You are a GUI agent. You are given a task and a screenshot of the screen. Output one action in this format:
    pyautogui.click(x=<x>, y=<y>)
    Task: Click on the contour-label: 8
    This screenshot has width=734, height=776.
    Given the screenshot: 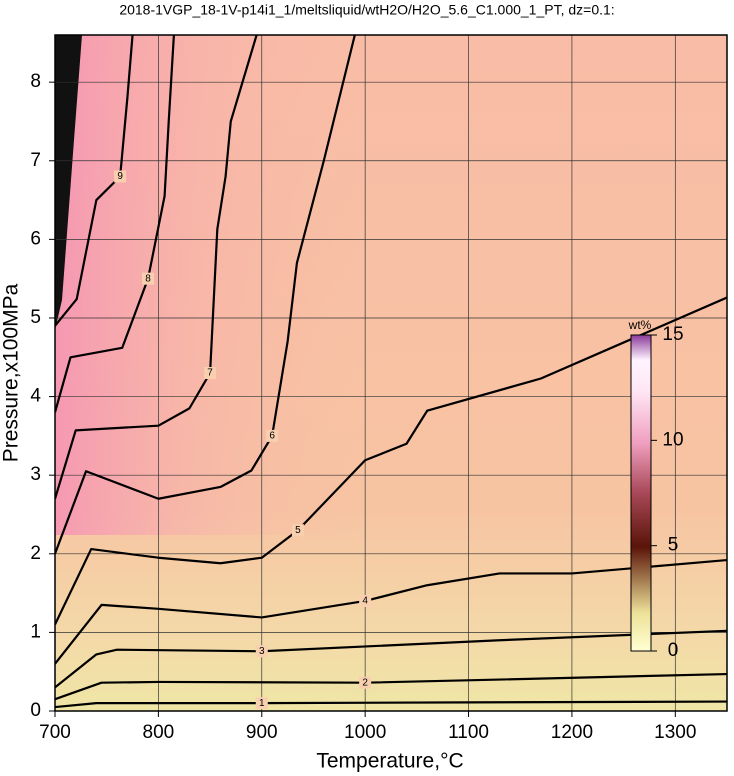 What is the action you would take?
    pyautogui.click(x=148, y=278)
    